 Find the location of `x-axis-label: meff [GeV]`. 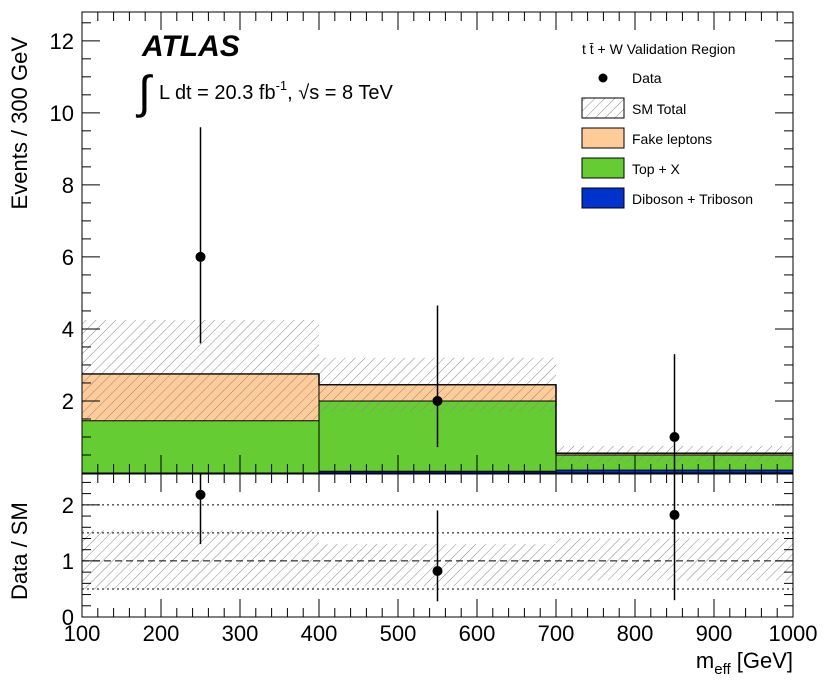

x-axis-label: meff [GeV] is located at coordinates (744, 663).